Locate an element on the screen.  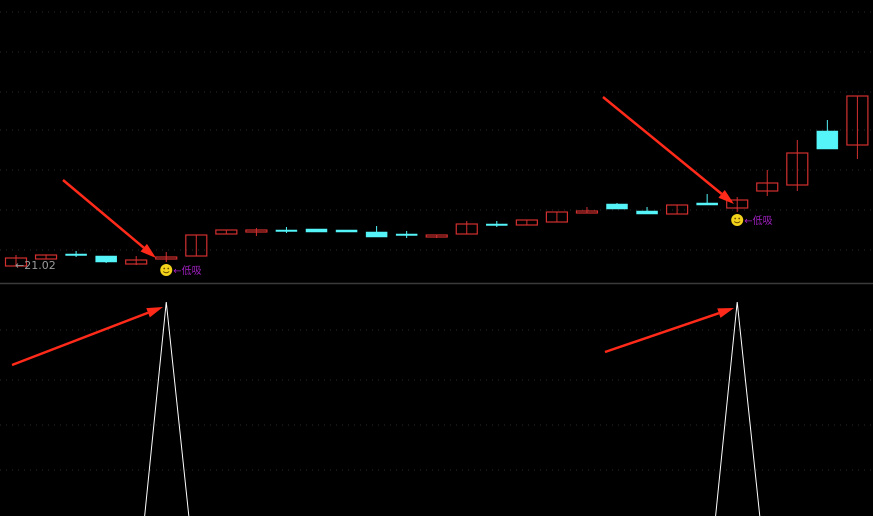
low-price-label: 21.02 is located at coordinates (40, 265).